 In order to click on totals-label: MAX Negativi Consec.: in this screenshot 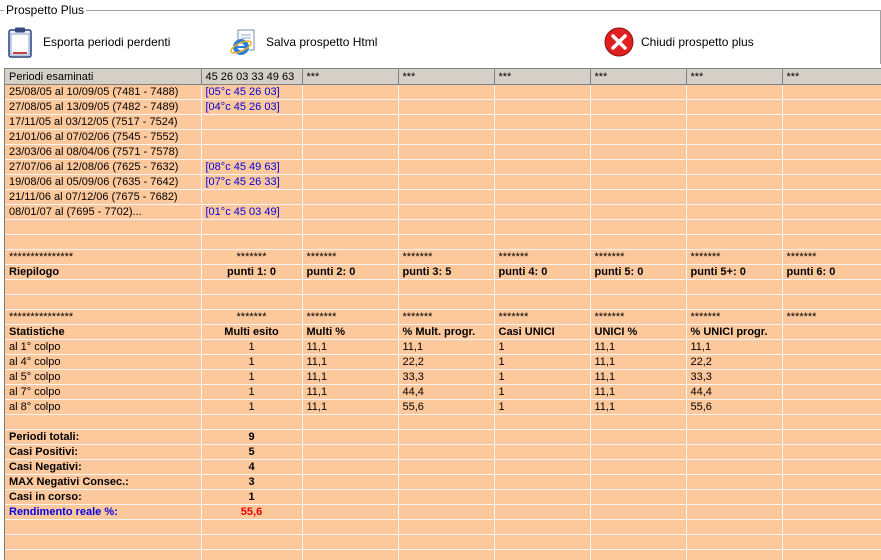, I will do `click(103, 482)`.